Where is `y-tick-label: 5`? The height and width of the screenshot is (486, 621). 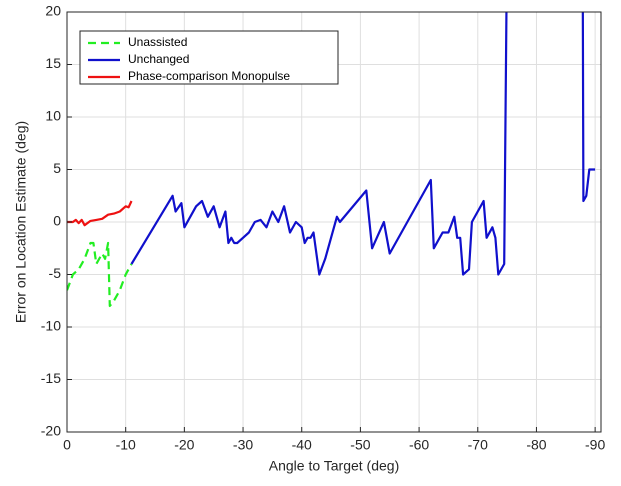 y-tick-label: 5 is located at coordinates (57, 168).